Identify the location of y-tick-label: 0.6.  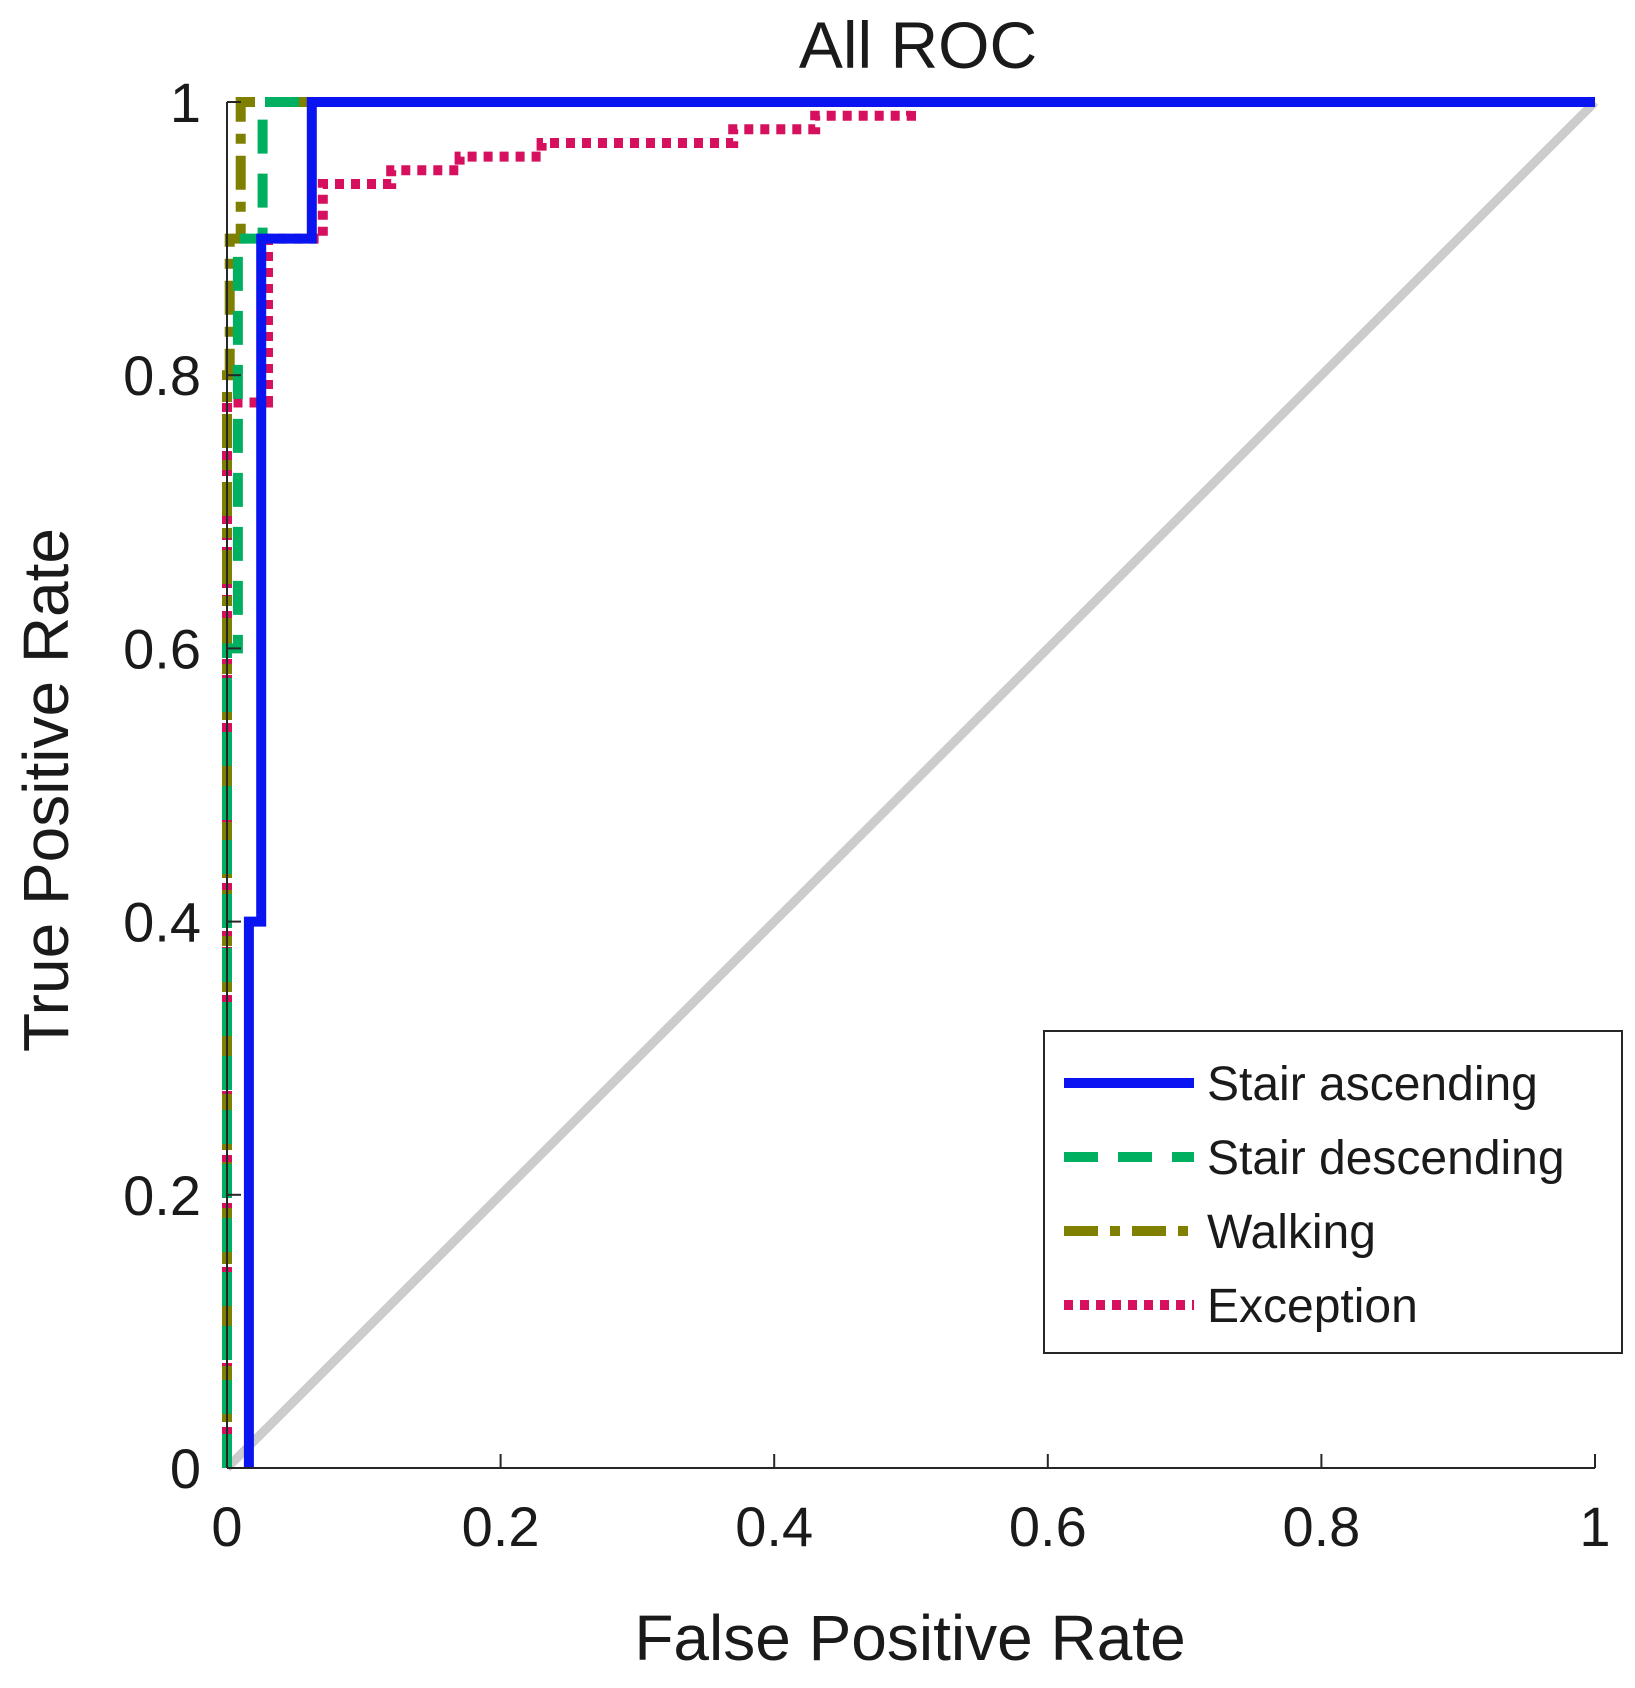
(162, 648).